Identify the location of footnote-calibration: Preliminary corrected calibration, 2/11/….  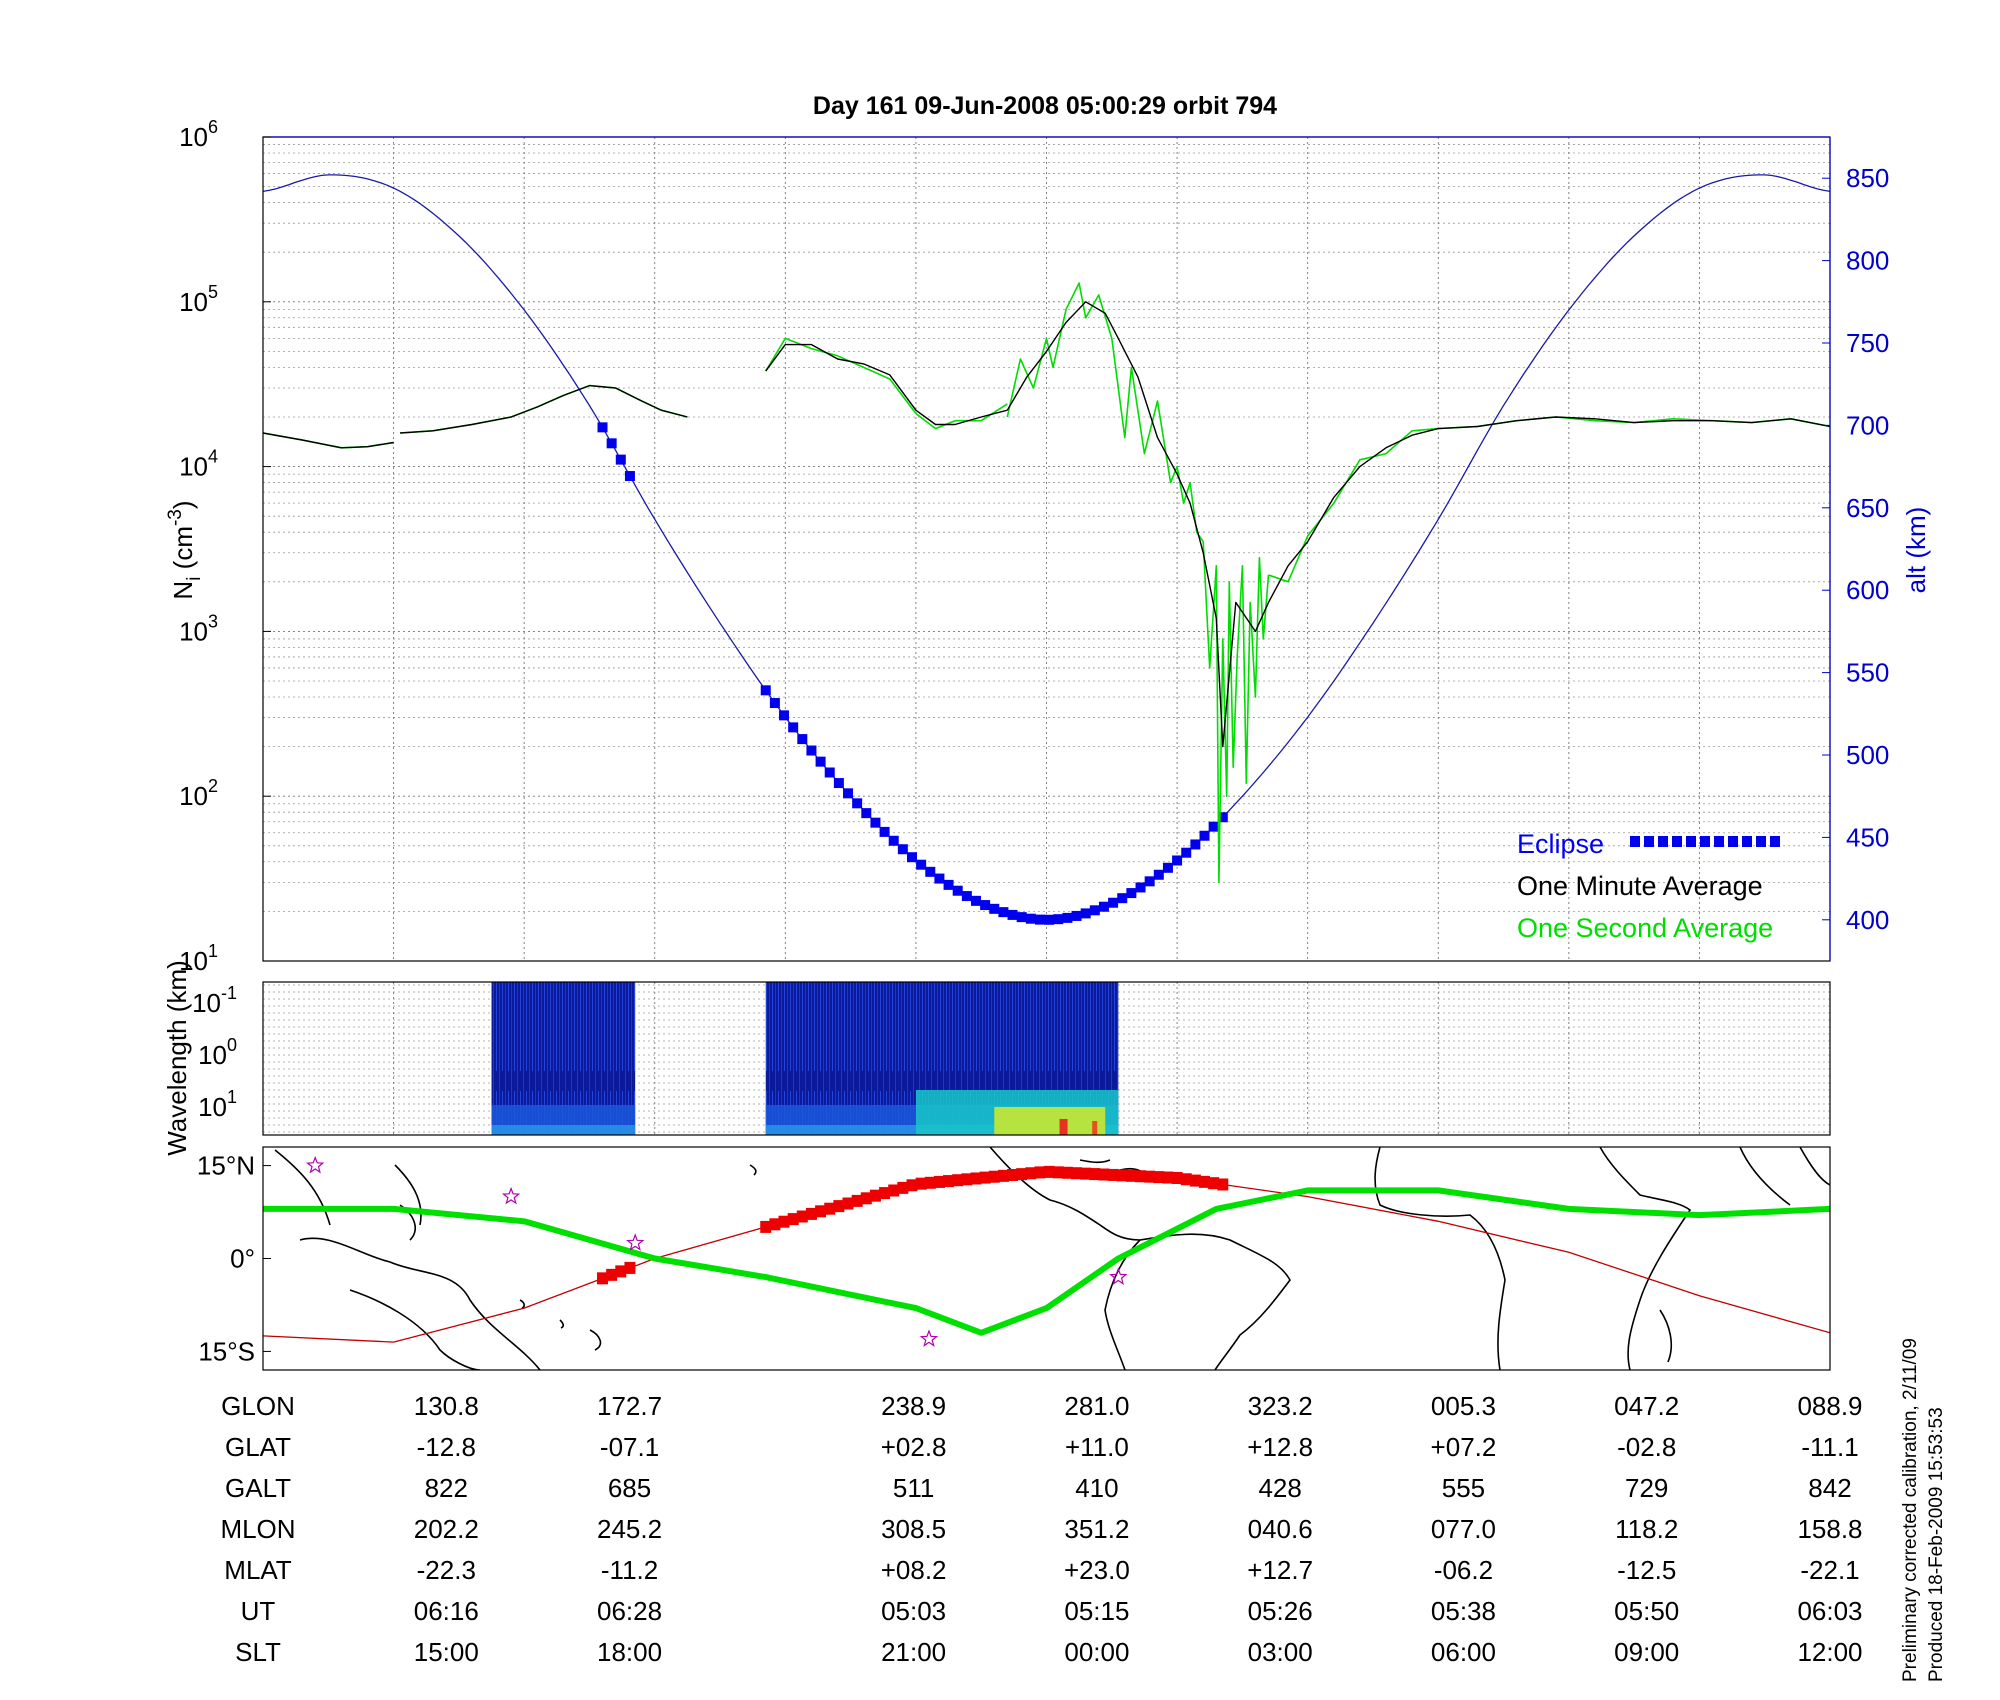
(1910, 1510).